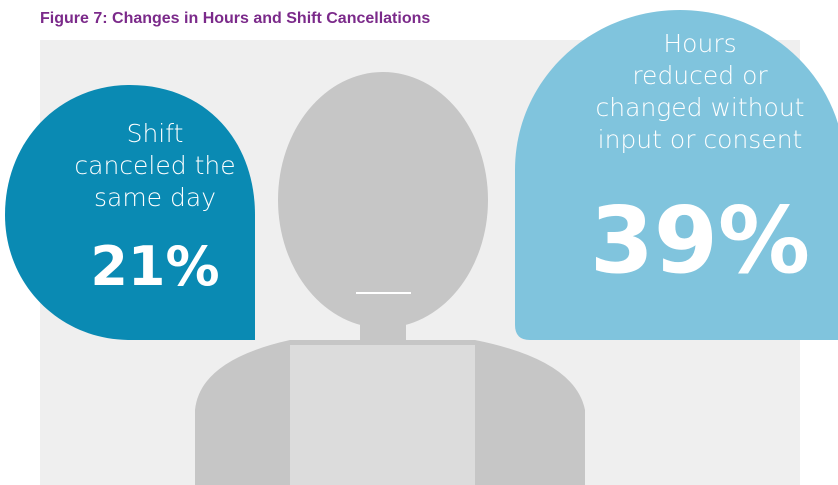 The width and height of the screenshot is (838, 485). What do you see at coordinates (155, 133) in the screenshot?
I see `callout-line: Shift` at bounding box center [155, 133].